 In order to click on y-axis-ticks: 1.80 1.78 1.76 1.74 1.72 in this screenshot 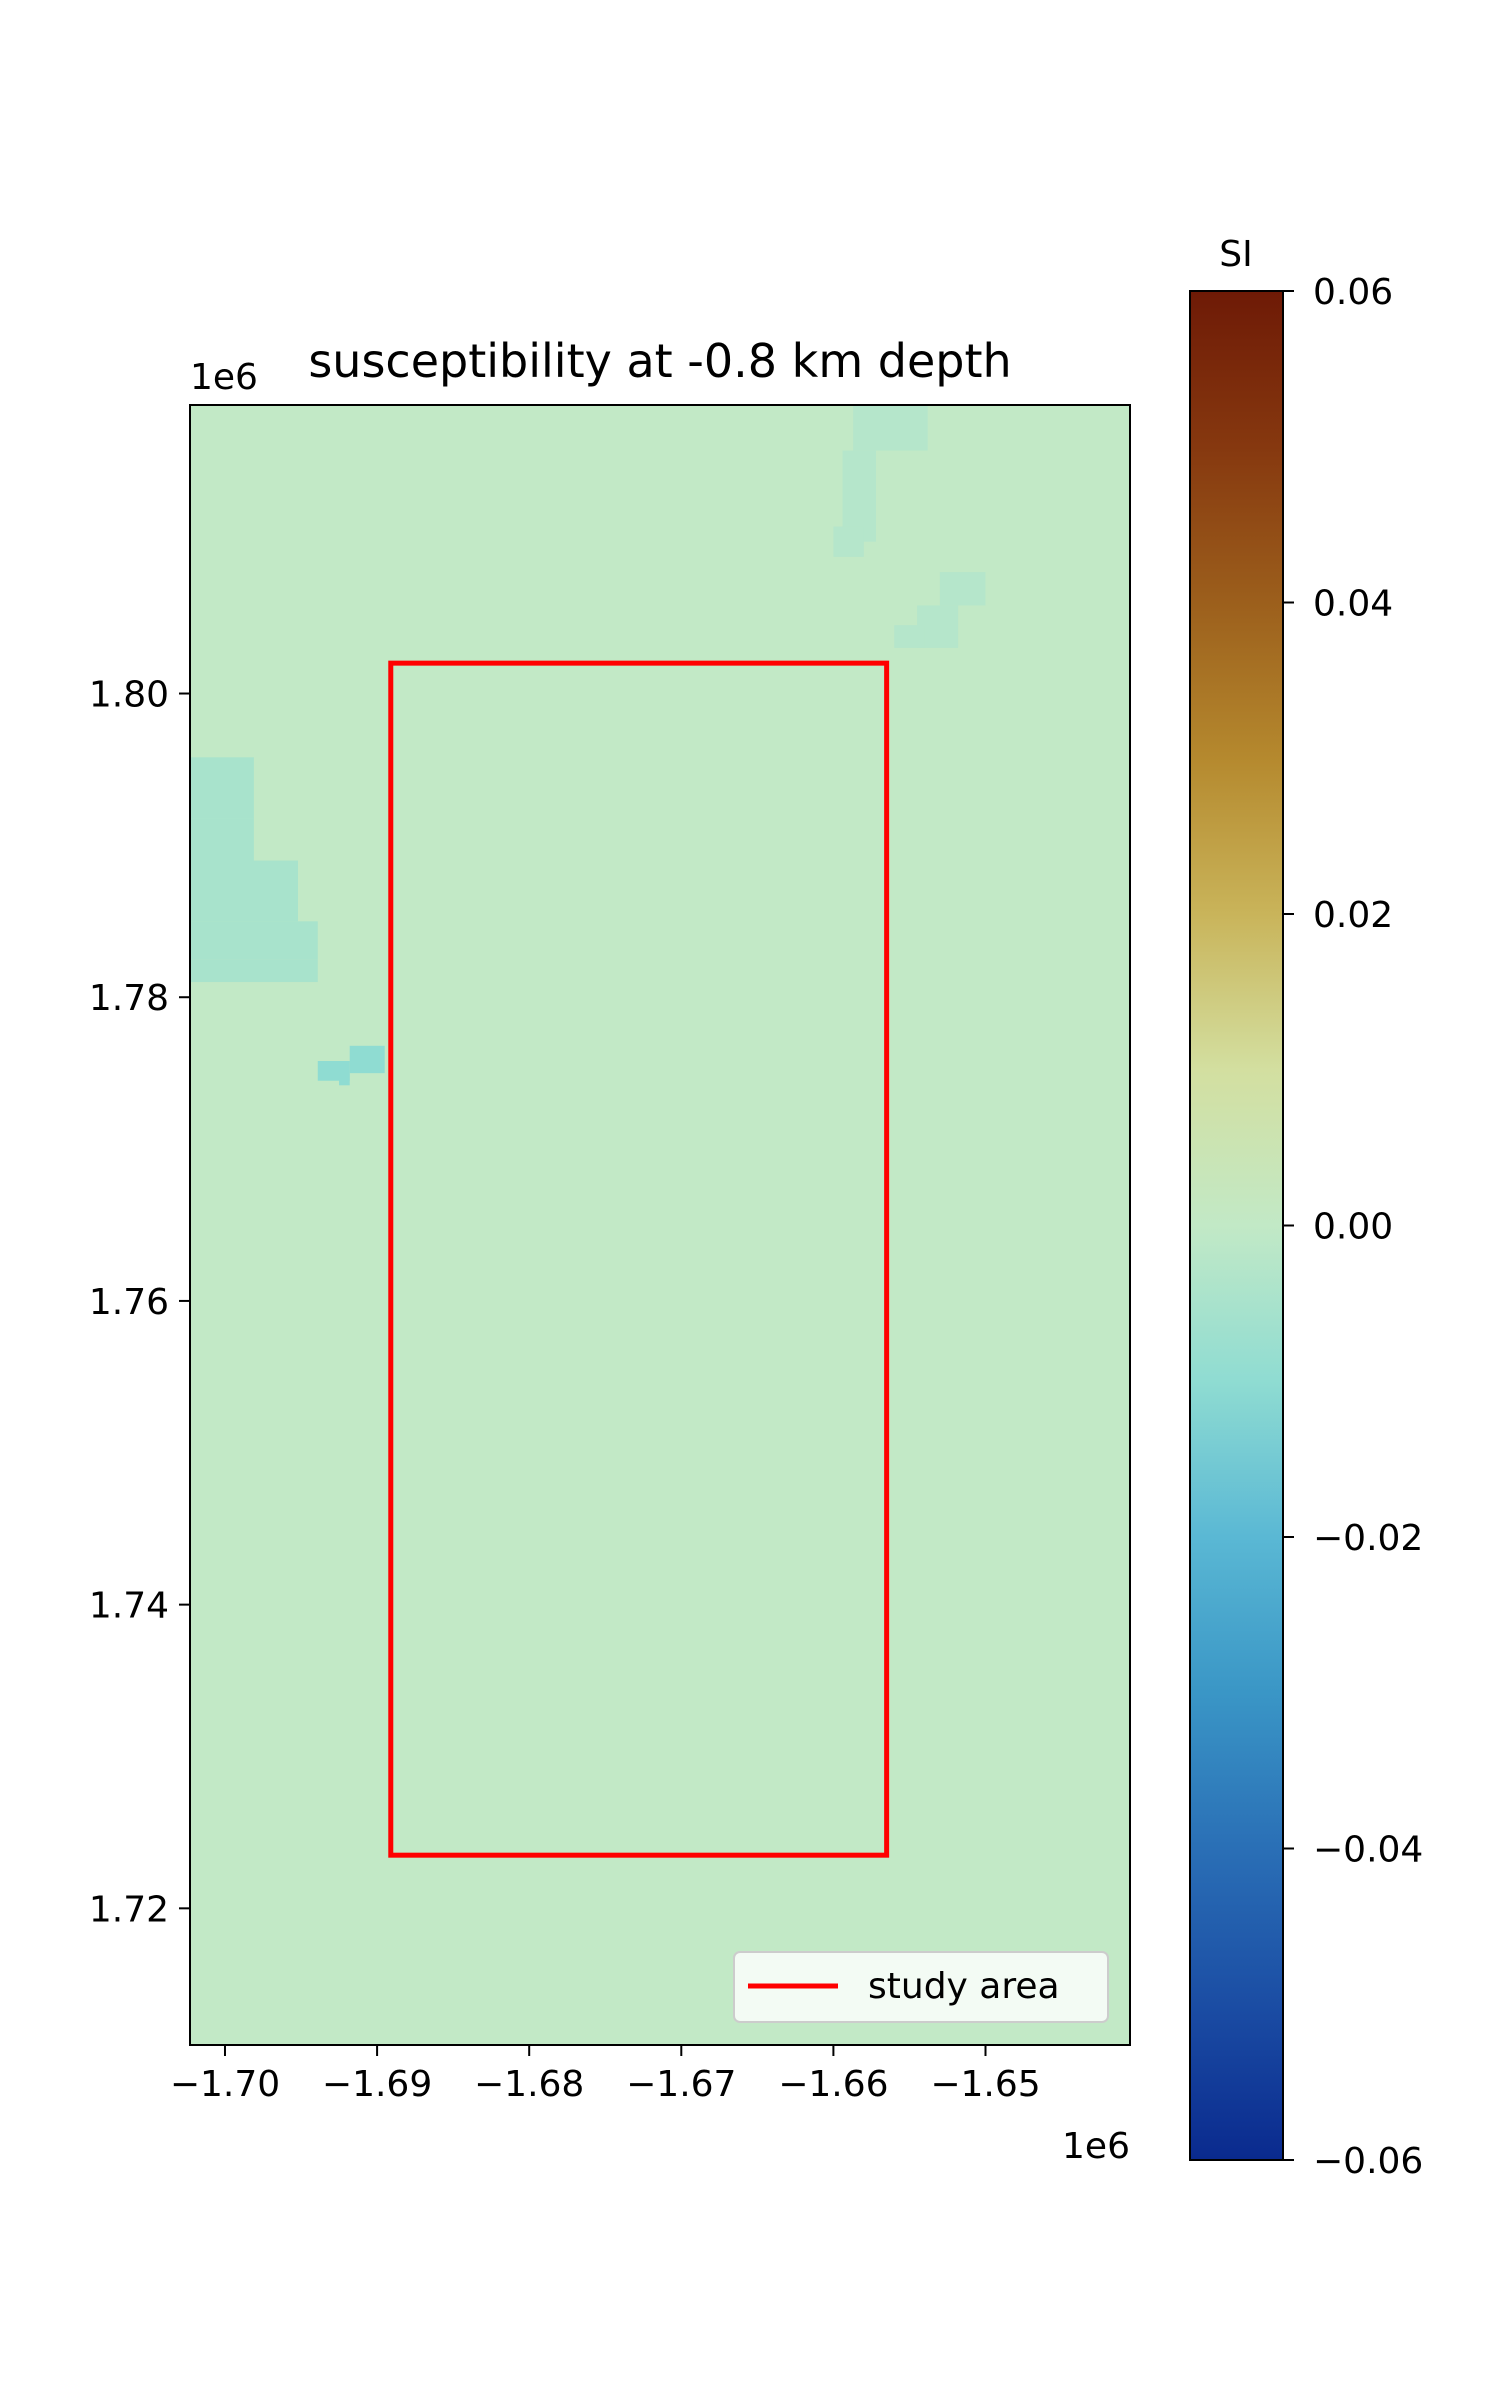, I will do `click(139, 1302)`.